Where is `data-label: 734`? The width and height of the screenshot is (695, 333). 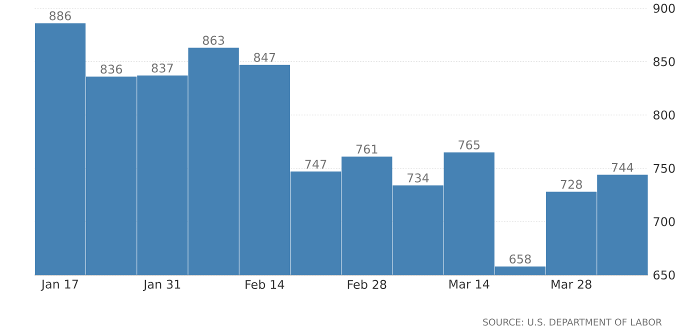 data-label: 734 is located at coordinates (418, 177).